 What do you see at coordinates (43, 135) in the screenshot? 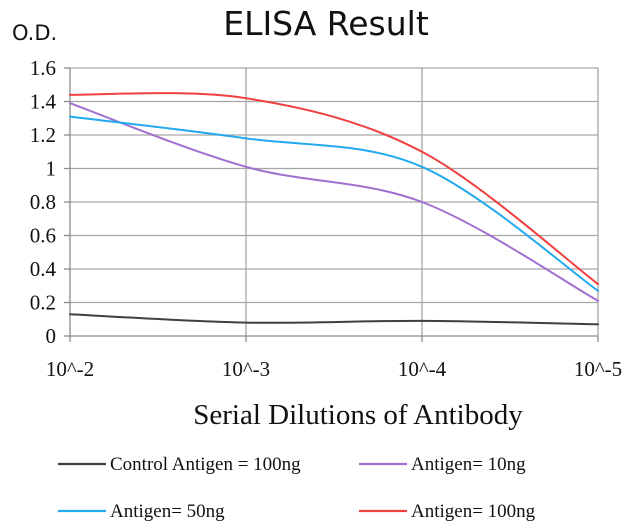
I see `y-tick-label: 1.2` at bounding box center [43, 135].